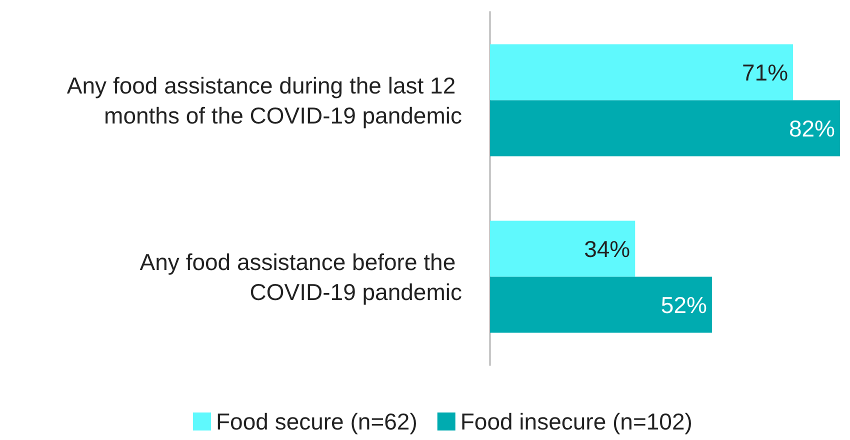  I want to click on data-label: 71%, so click(765, 72).